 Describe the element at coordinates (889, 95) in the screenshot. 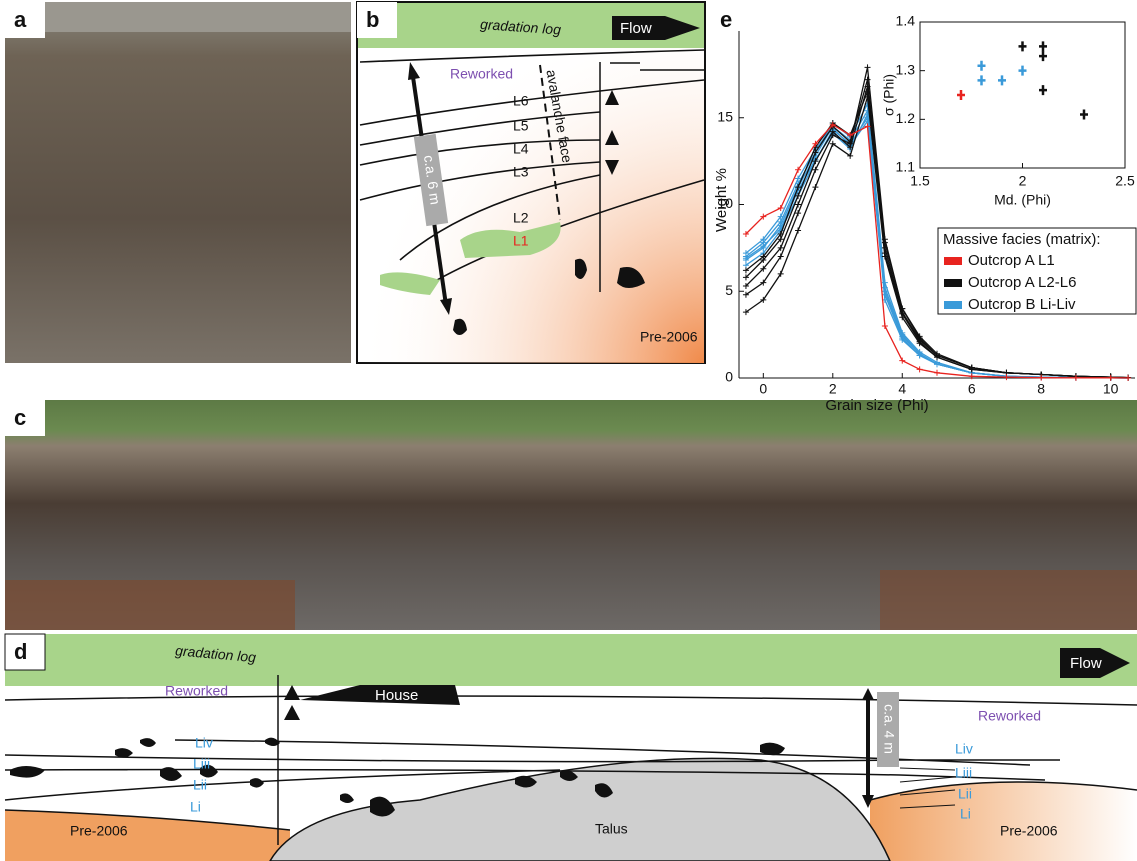

I see `y-axis-title: σ (Phi)` at that location.